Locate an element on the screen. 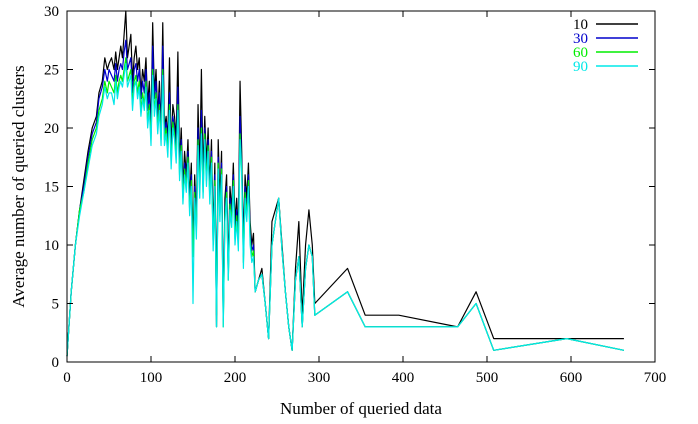  x-axis-title: Number of queried data is located at coordinates (361, 408).